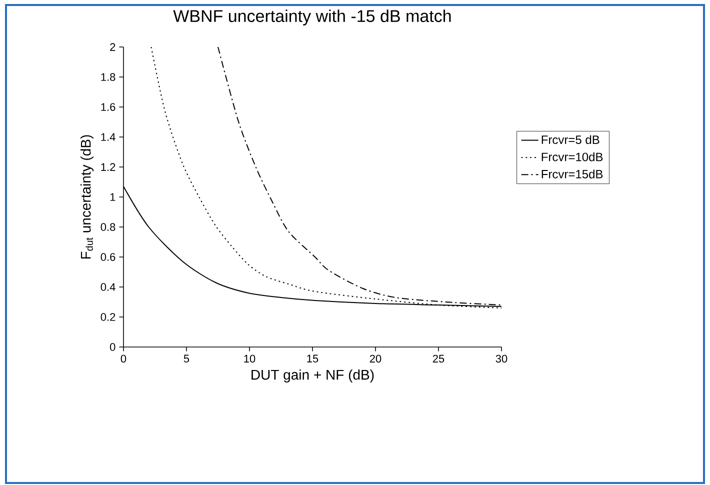 This screenshot has height=485, width=710. Describe the element at coordinates (571, 139) in the screenshot. I see `legend-label: Frcvr=5 dB` at that location.